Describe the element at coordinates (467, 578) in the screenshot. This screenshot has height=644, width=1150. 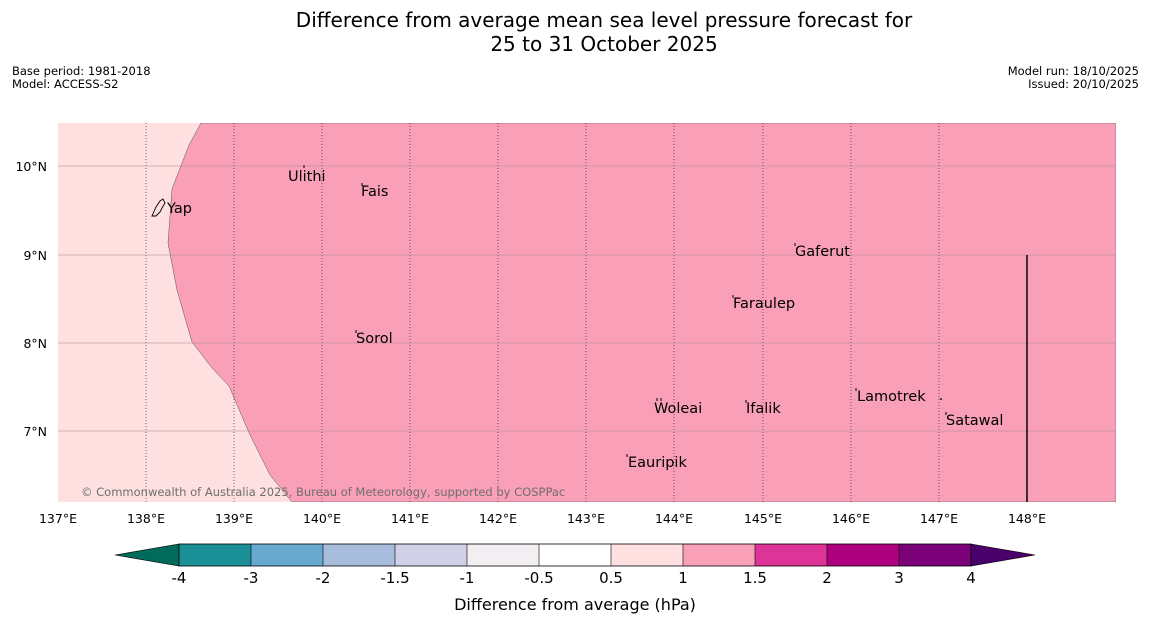
I see `cb-tick: -1` at that location.